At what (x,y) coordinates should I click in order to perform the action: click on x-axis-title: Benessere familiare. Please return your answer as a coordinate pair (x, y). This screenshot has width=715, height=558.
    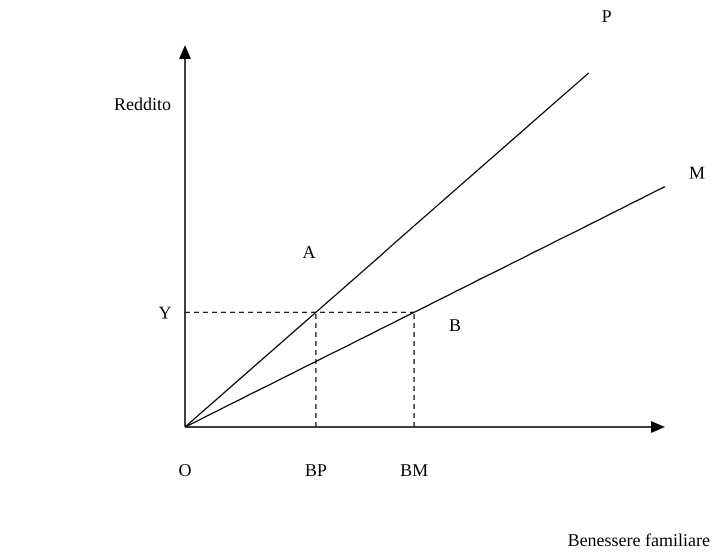
    Looking at the image, I should click on (639, 540).